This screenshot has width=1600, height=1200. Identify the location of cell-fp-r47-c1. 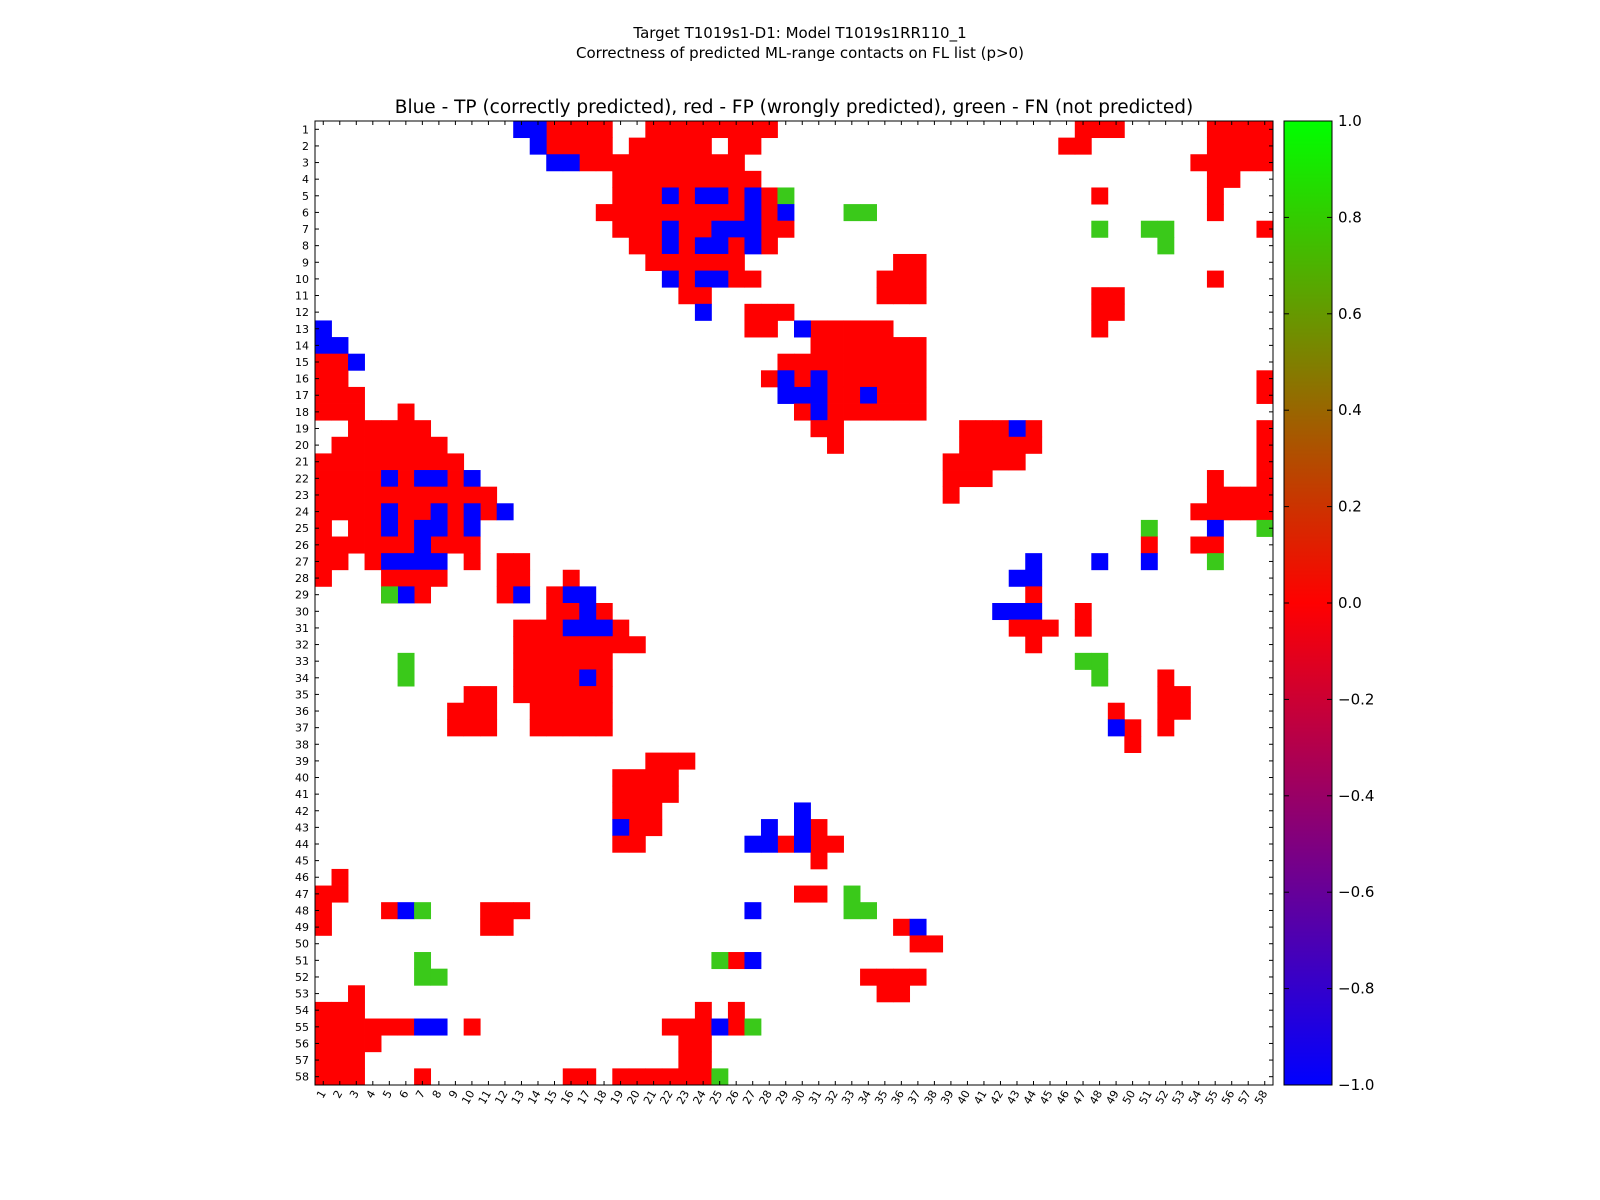
(323, 894).